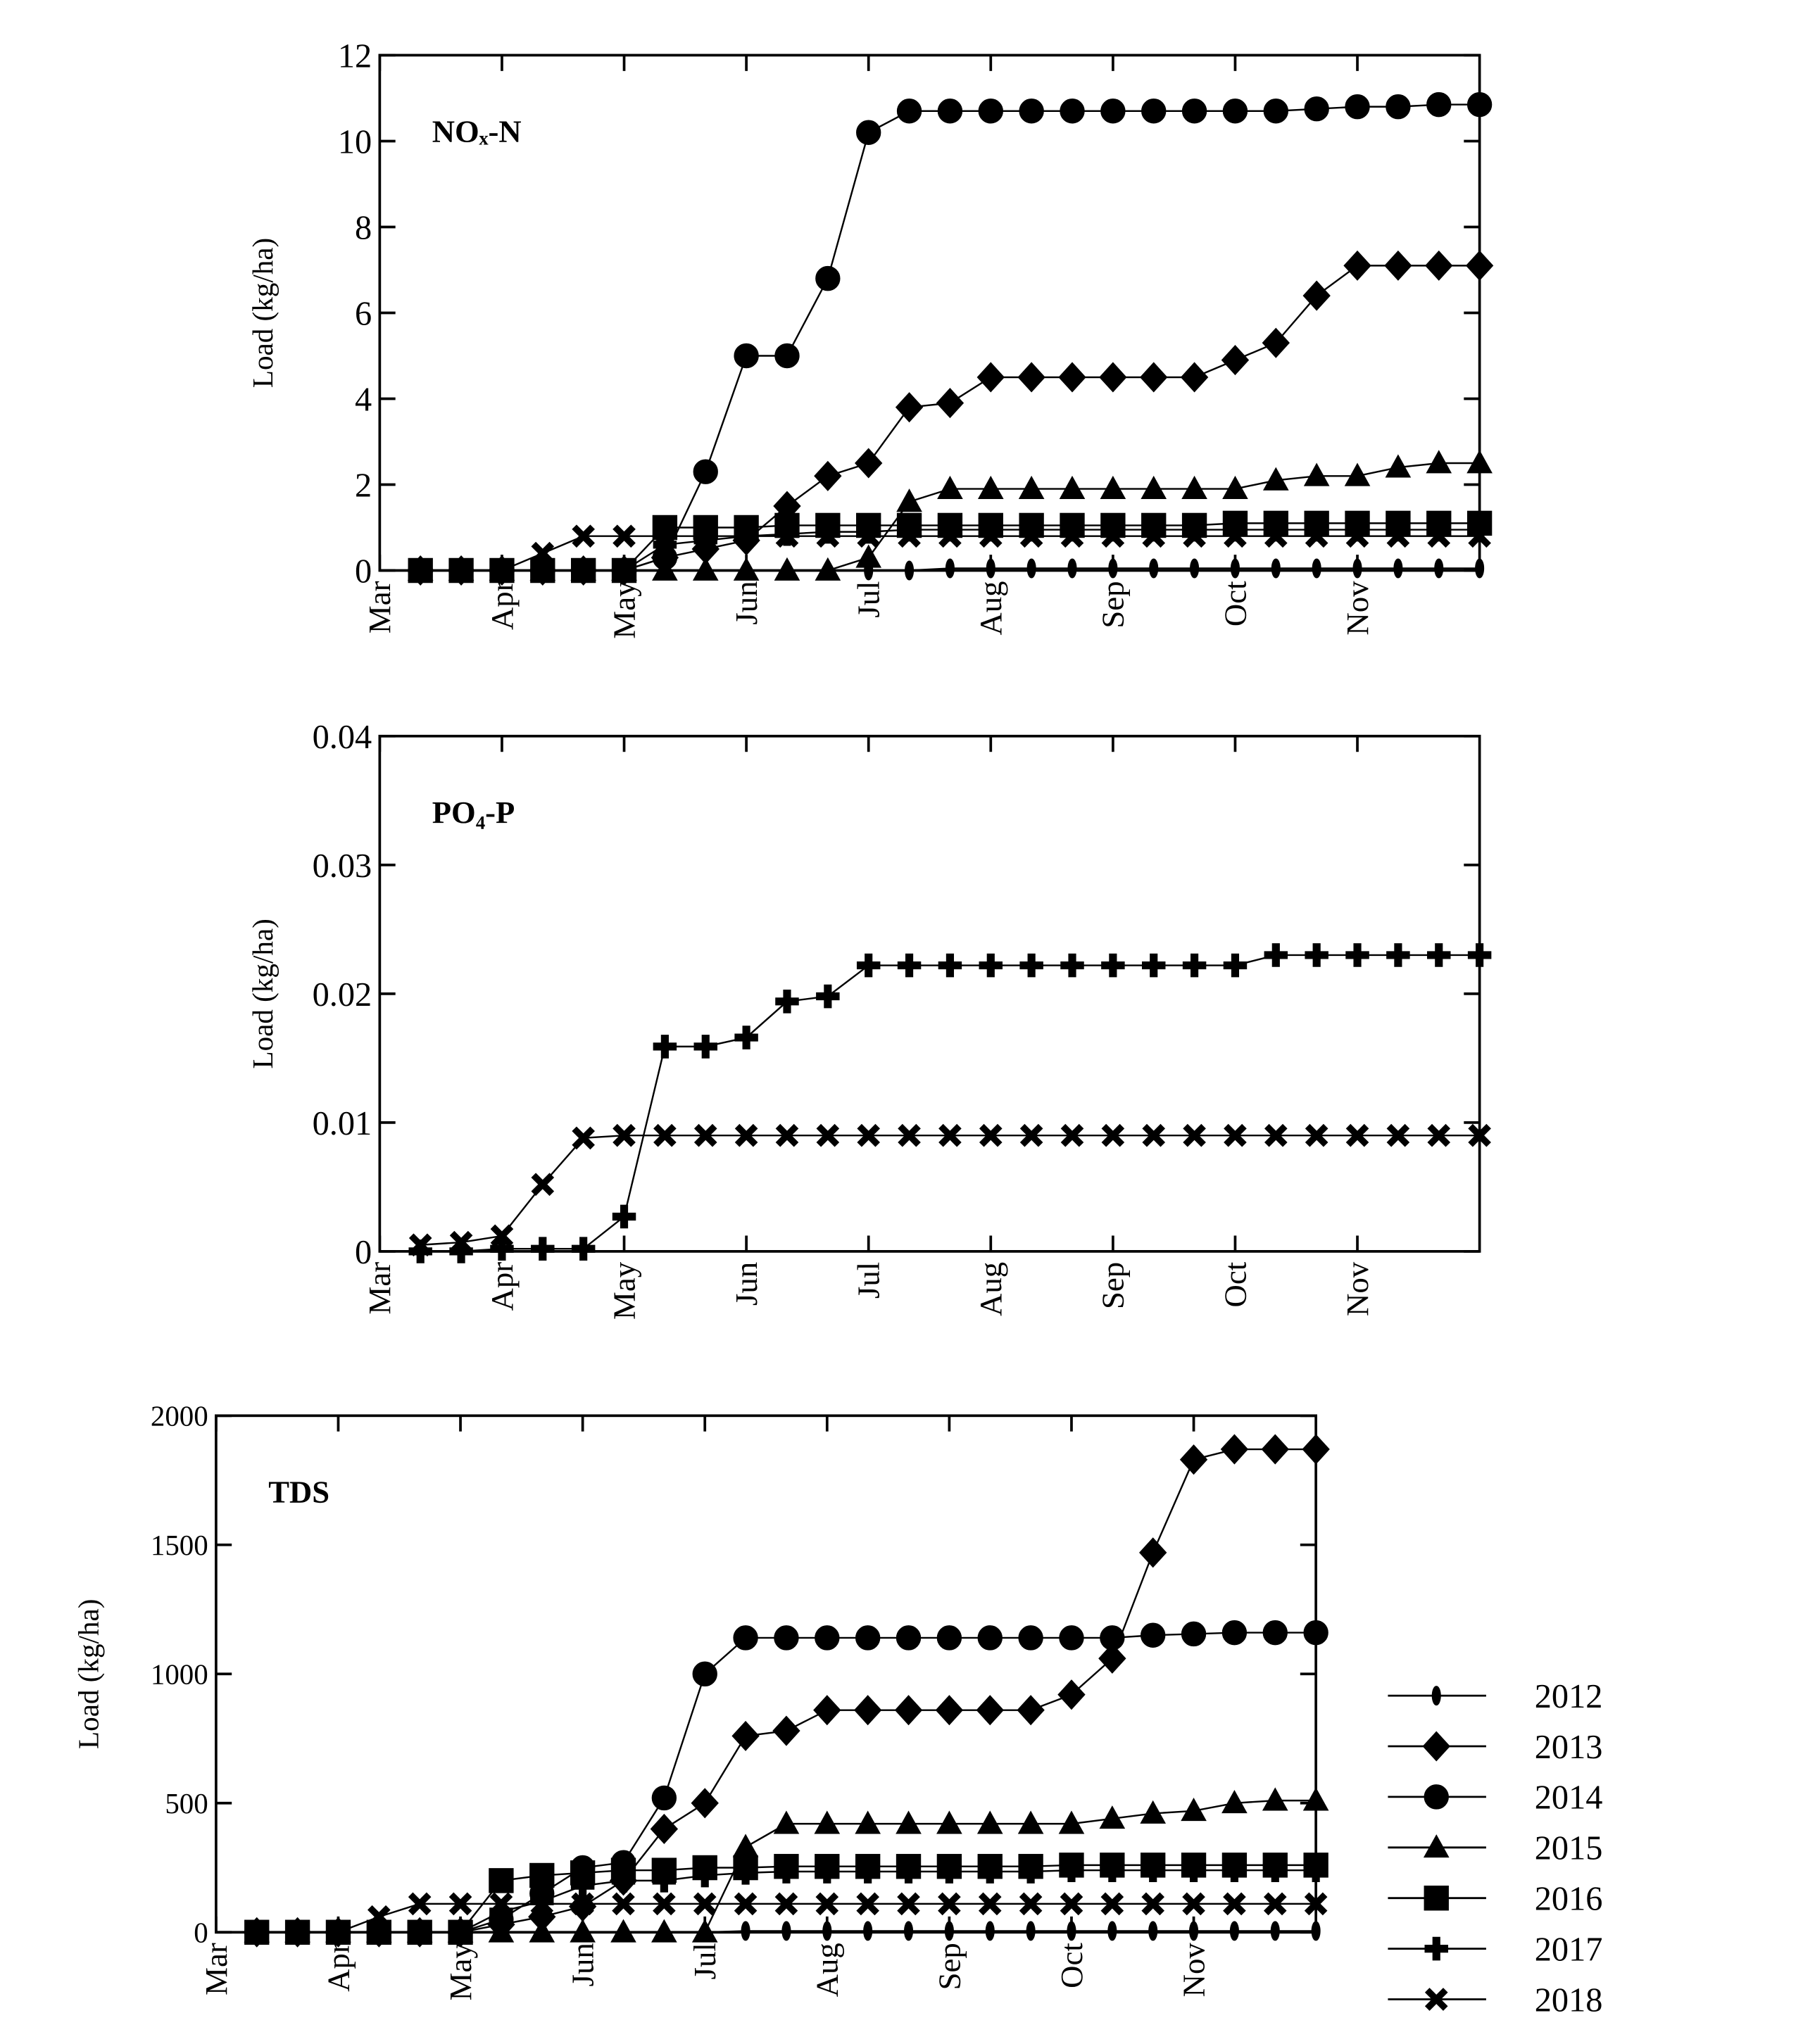  What do you see at coordinates (990, 1289) in the screenshot?
I see `x-tick-label: Aug` at bounding box center [990, 1289].